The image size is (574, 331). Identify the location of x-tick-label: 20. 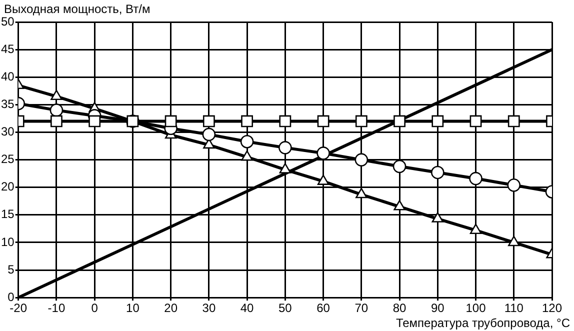
(171, 308).